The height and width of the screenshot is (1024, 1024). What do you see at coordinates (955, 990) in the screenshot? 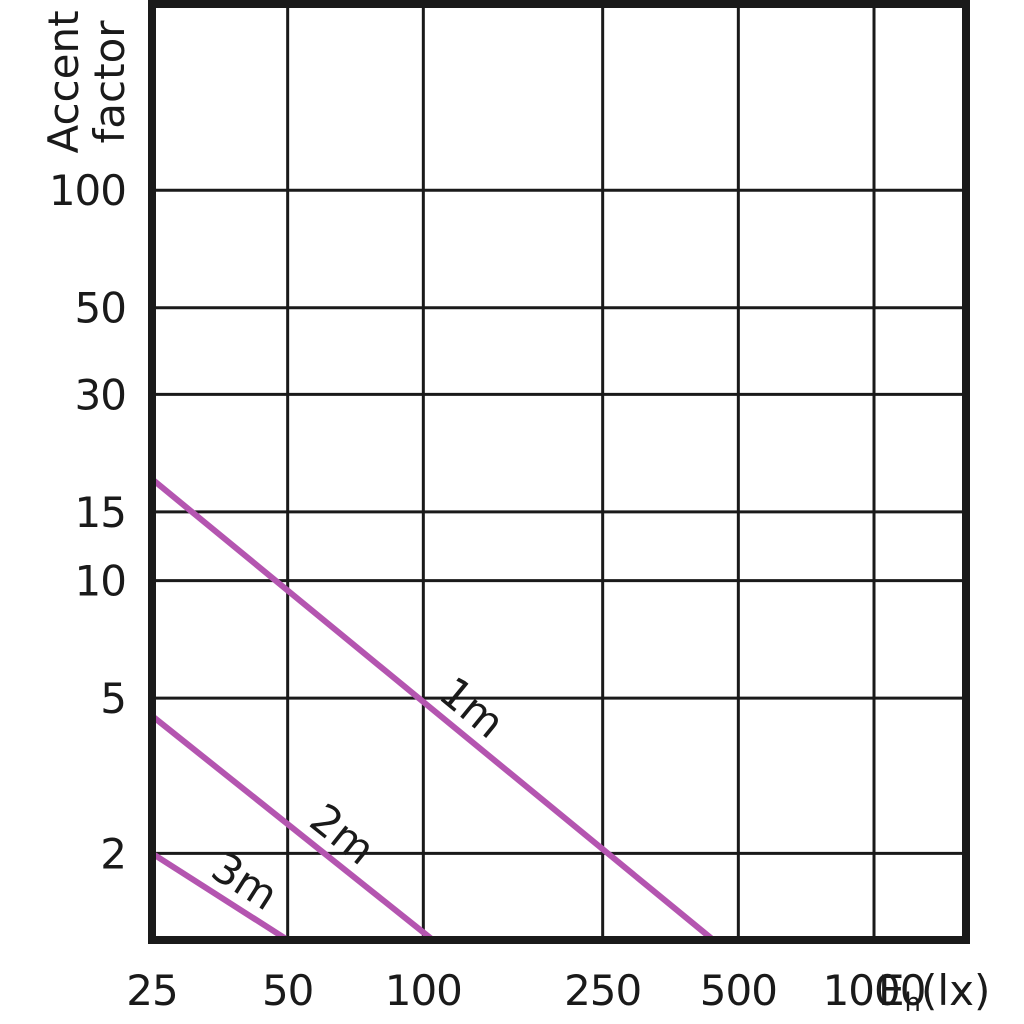
I see `x-axis-title-unit: (lx)` at bounding box center [955, 990].